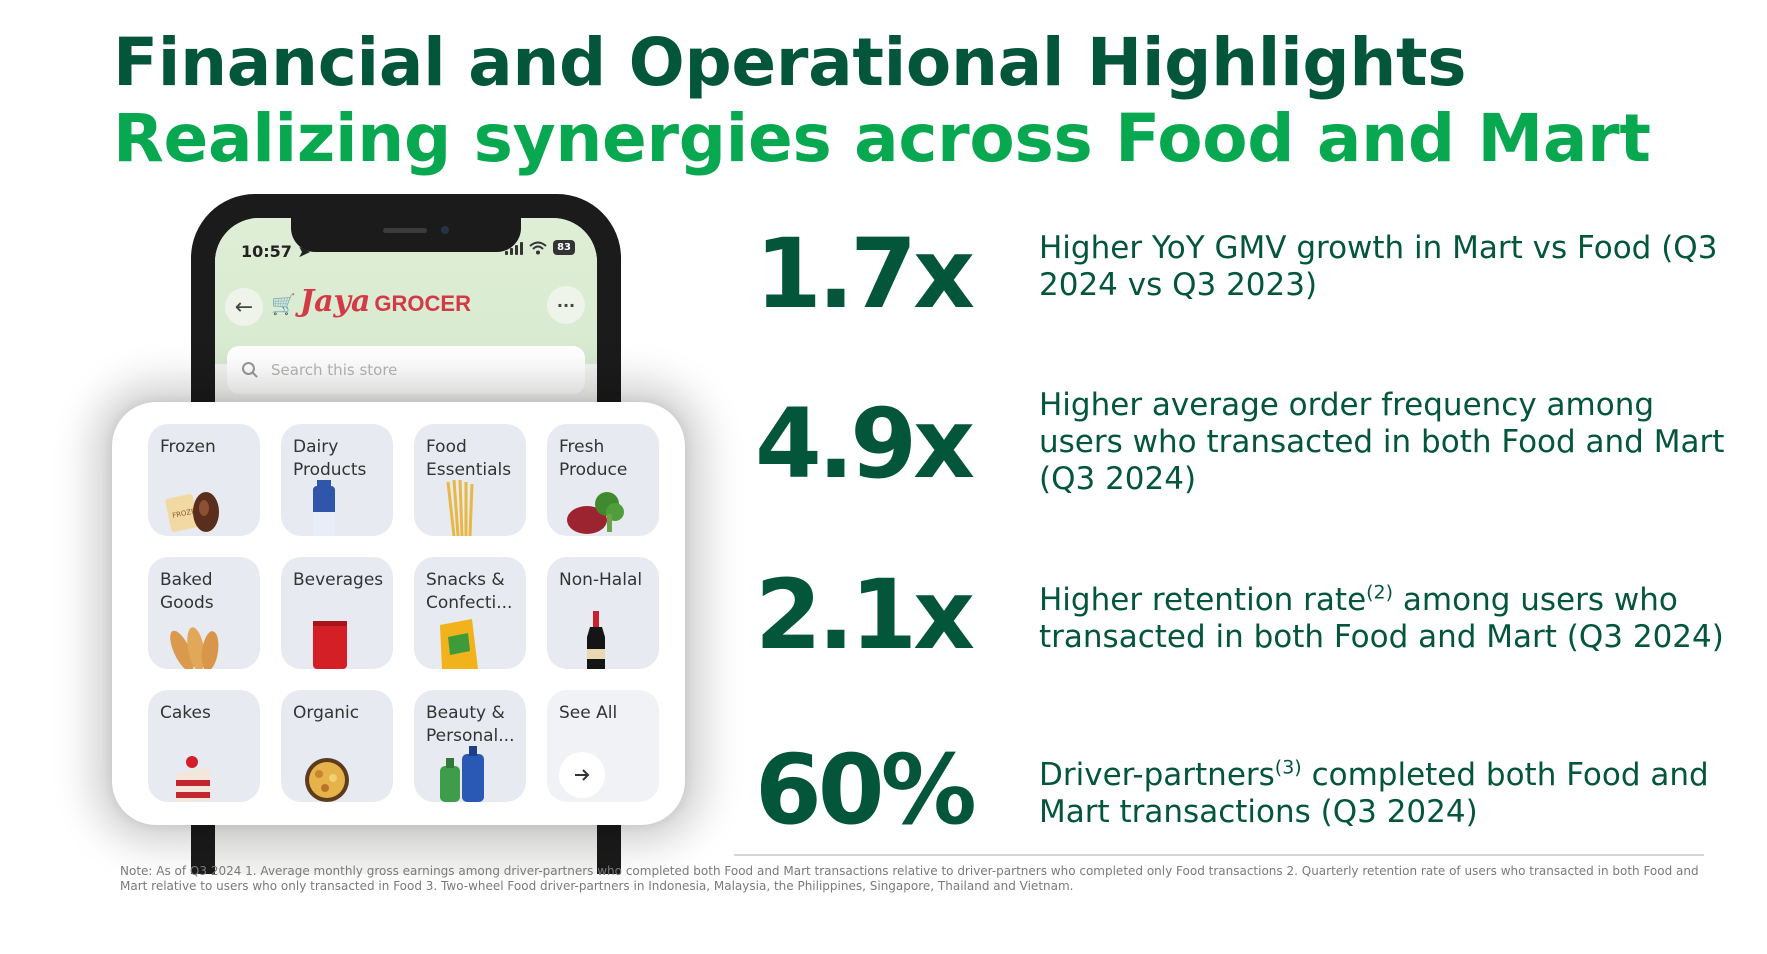 Image resolution: width=1767 pixels, height=954 pixels. Describe the element at coordinates (595, 513) in the screenshot. I see `vegetables-icon` at that location.